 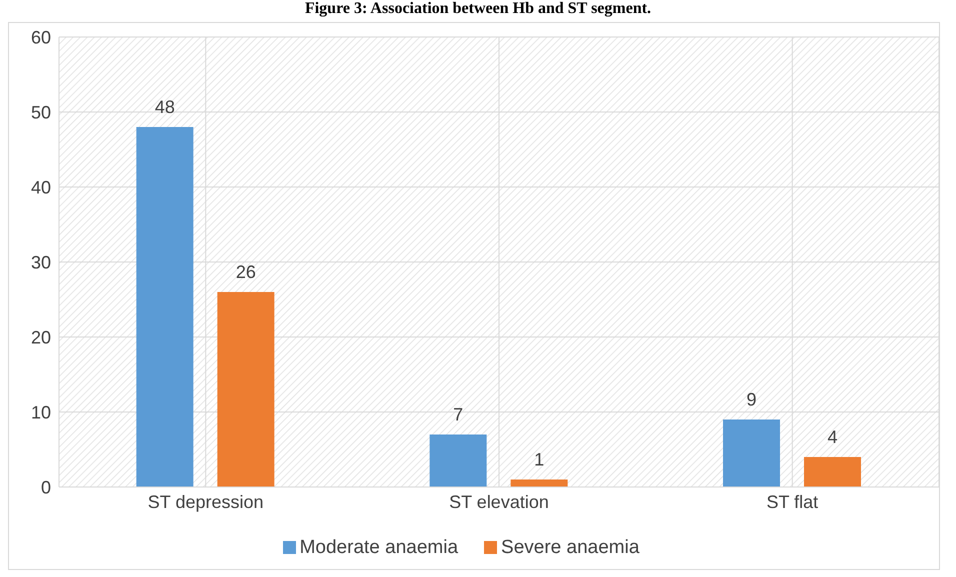 What do you see at coordinates (206, 502) in the screenshot?
I see `x-tick-label: ST depression` at bounding box center [206, 502].